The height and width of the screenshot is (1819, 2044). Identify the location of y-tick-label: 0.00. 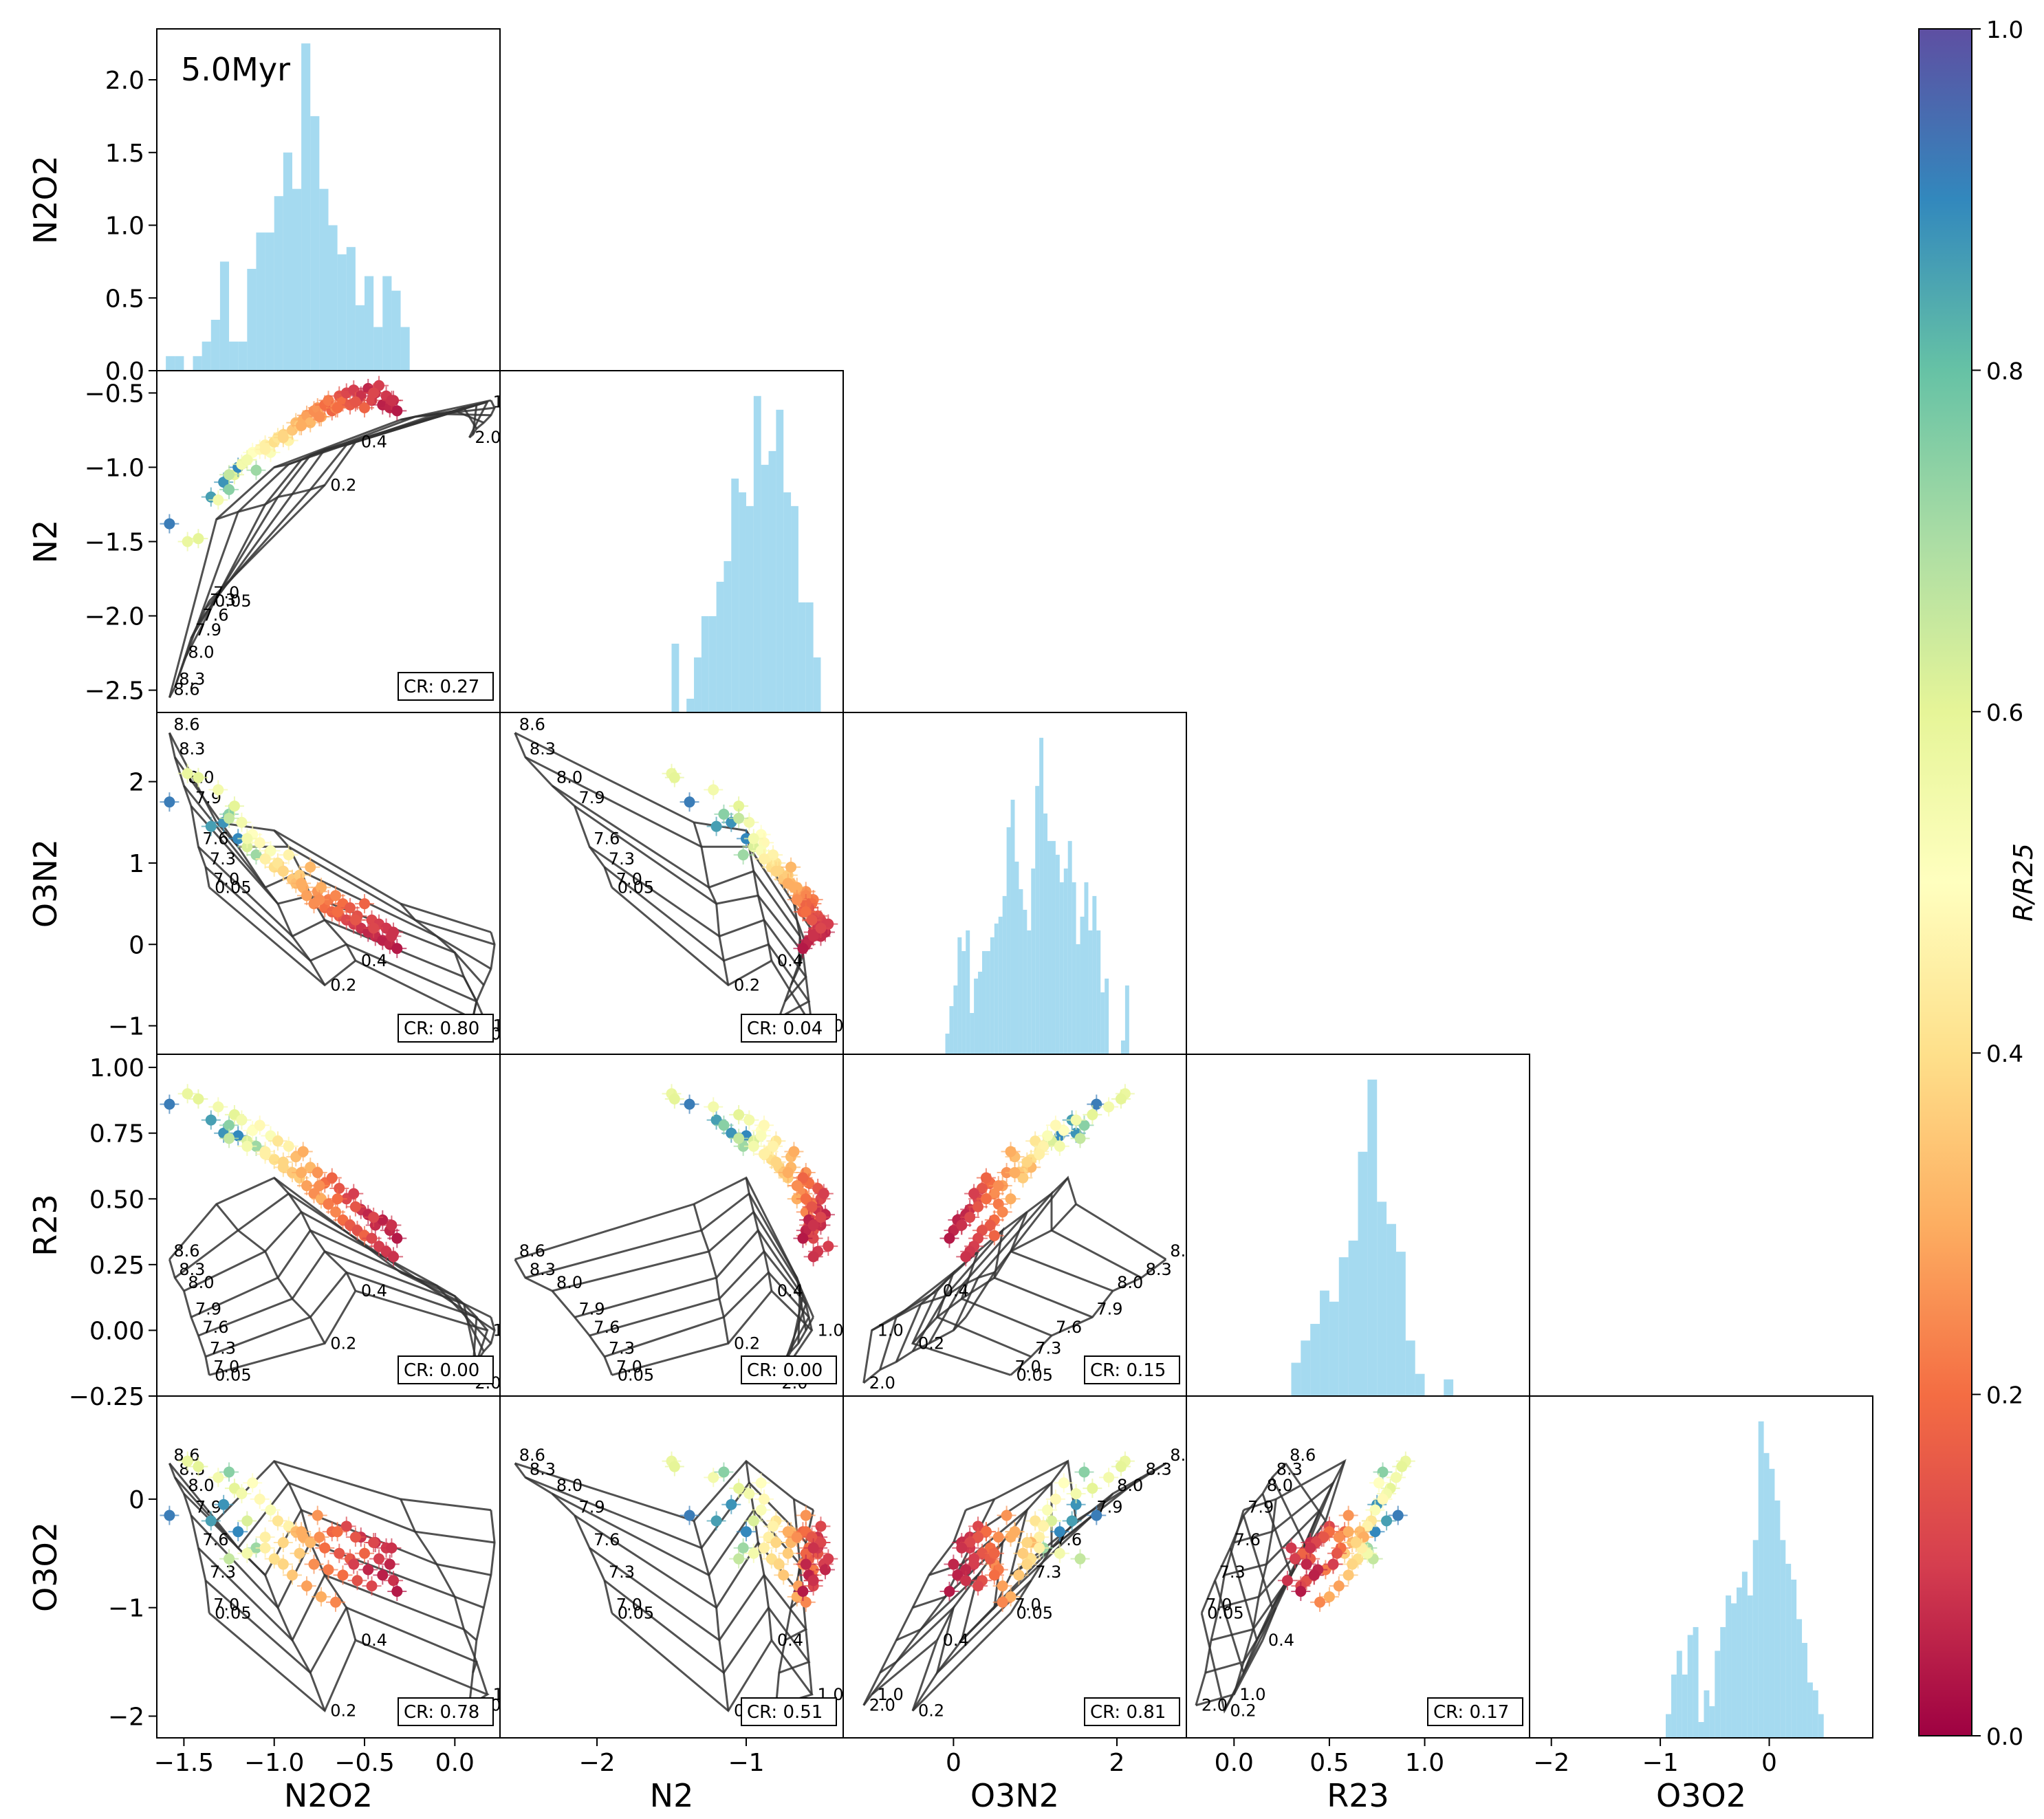
(116, 1331).